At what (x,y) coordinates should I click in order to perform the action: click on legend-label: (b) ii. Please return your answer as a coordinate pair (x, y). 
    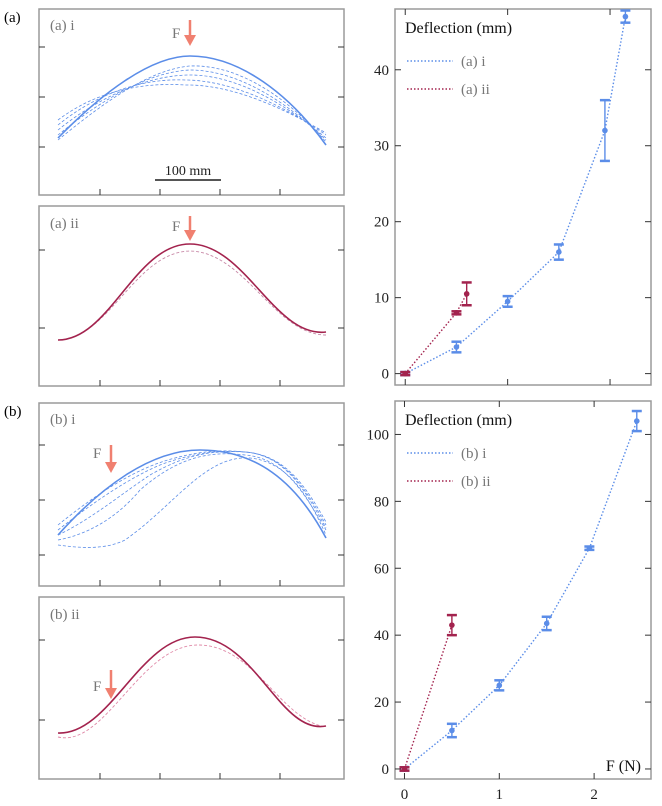
    Looking at the image, I should click on (476, 482).